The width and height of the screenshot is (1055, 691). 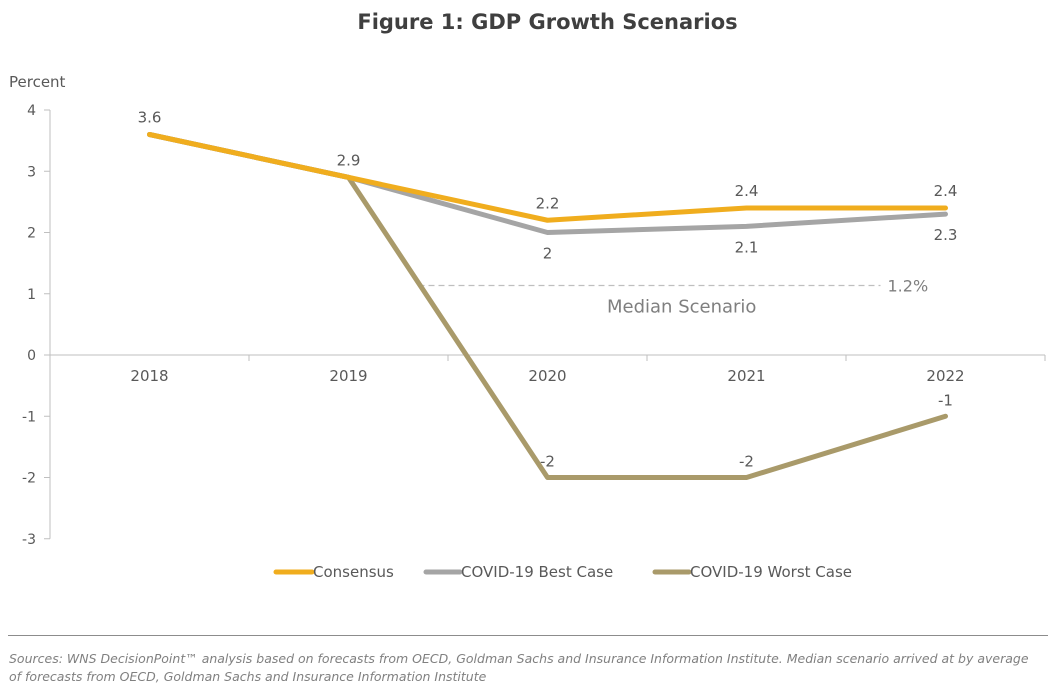 I want to click on y-tick-label: 3, so click(x=31, y=172).